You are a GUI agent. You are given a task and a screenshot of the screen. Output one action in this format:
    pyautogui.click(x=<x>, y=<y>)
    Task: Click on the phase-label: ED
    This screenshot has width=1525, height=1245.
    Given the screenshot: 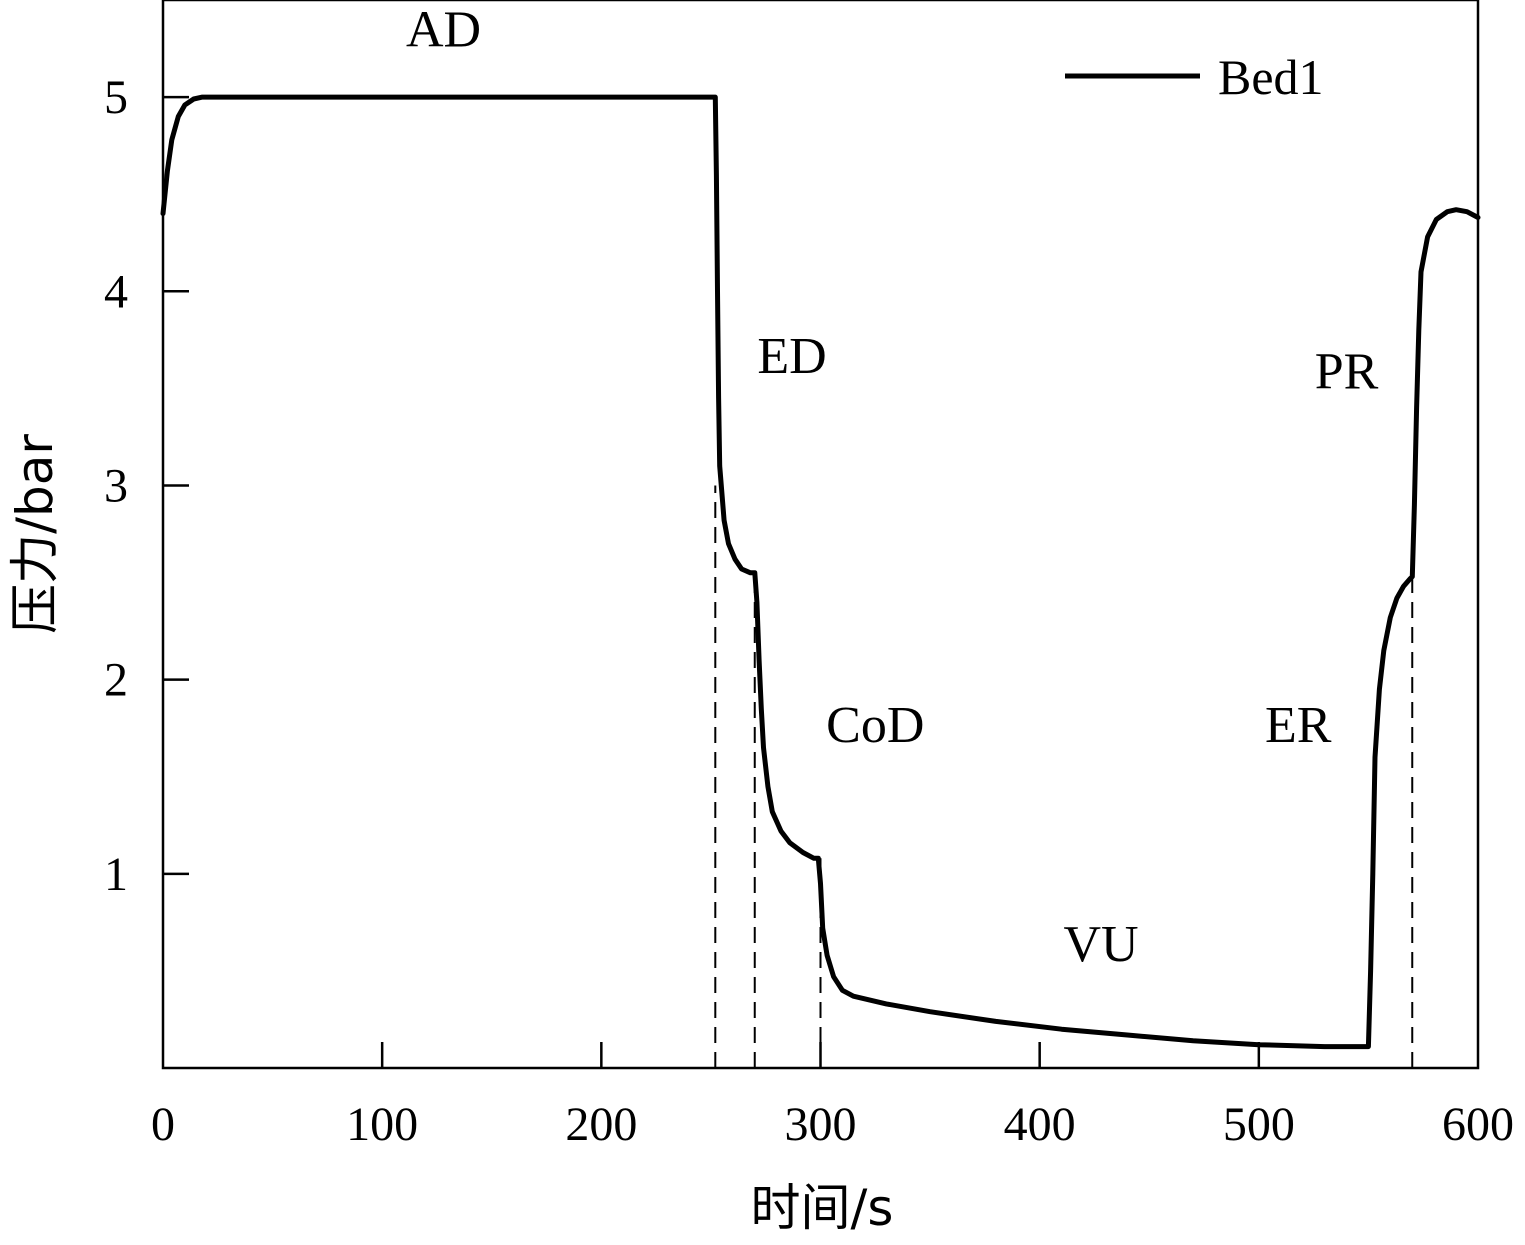 What is the action you would take?
    pyautogui.click(x=791, y=356)
    